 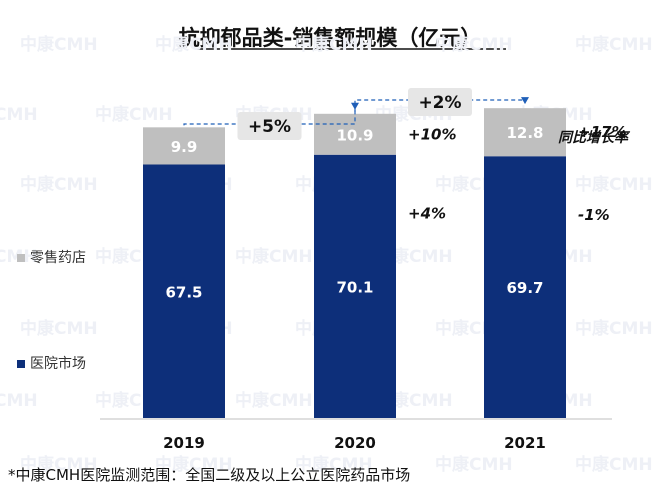 I want to click on growth-hospital-2020: +4%, so click(x=427, y=214).